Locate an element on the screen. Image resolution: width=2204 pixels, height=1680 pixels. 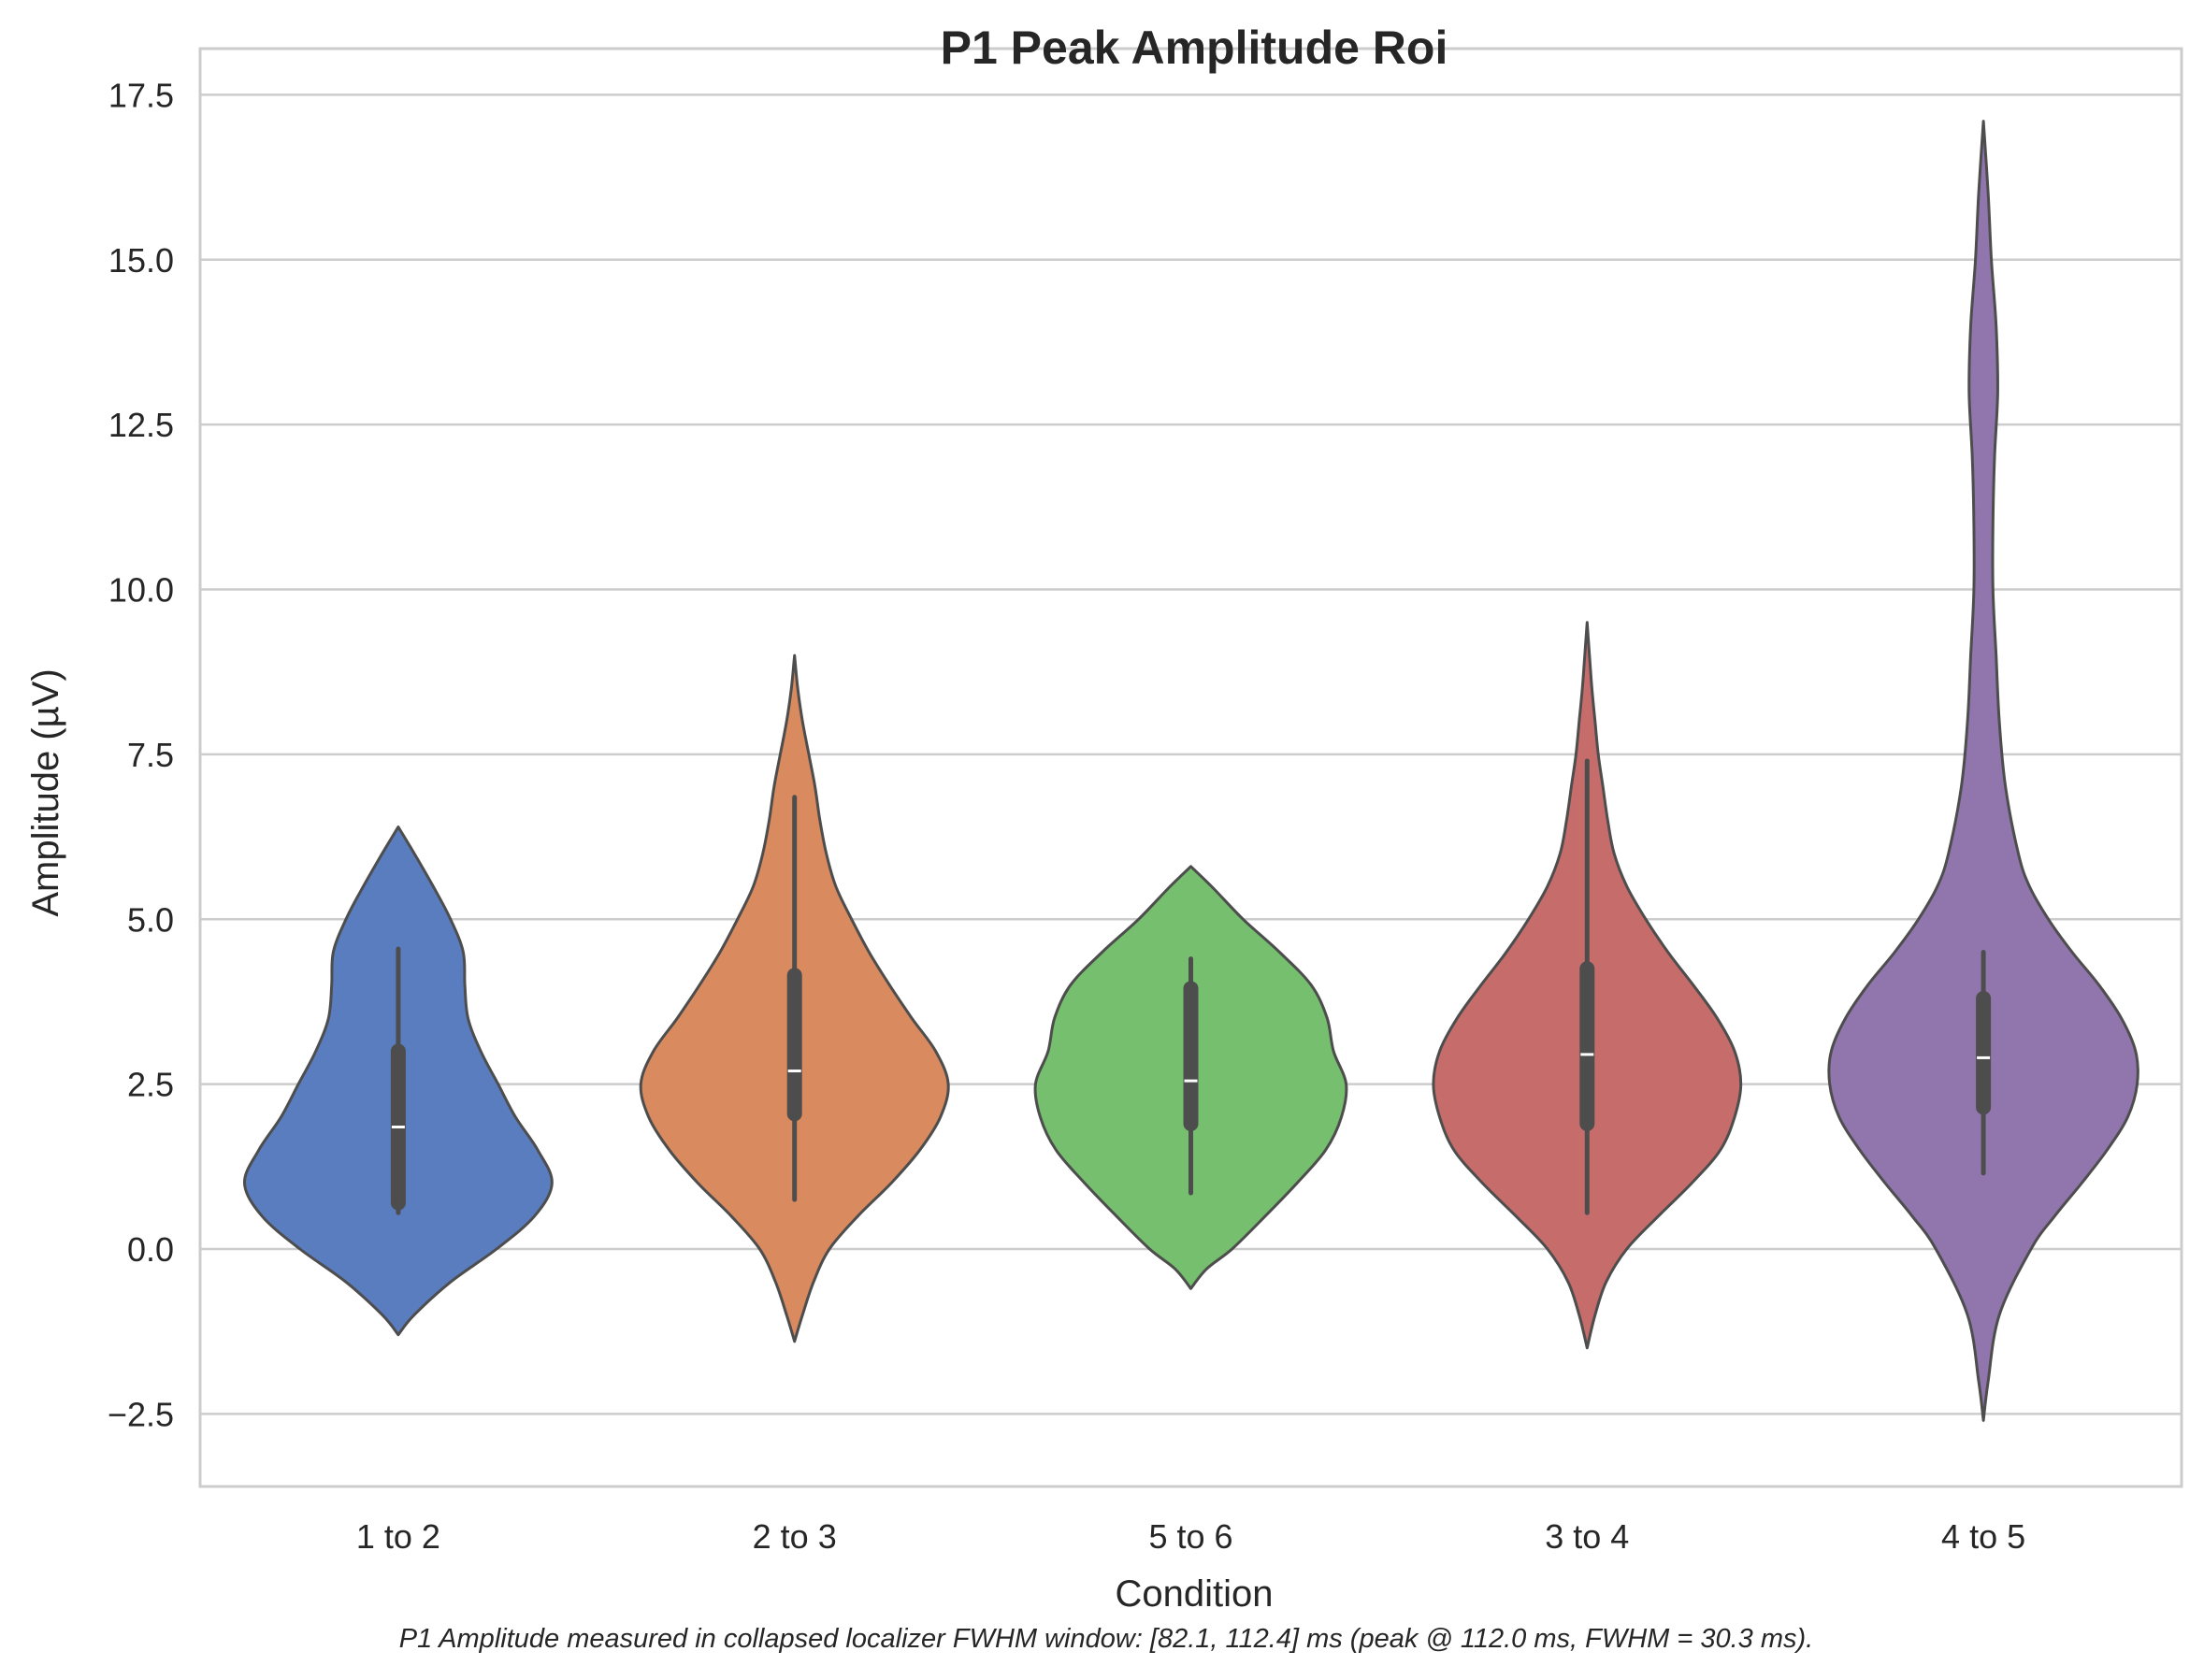
y-tick-label: 0.0 is located at coordinates (150, 1249).